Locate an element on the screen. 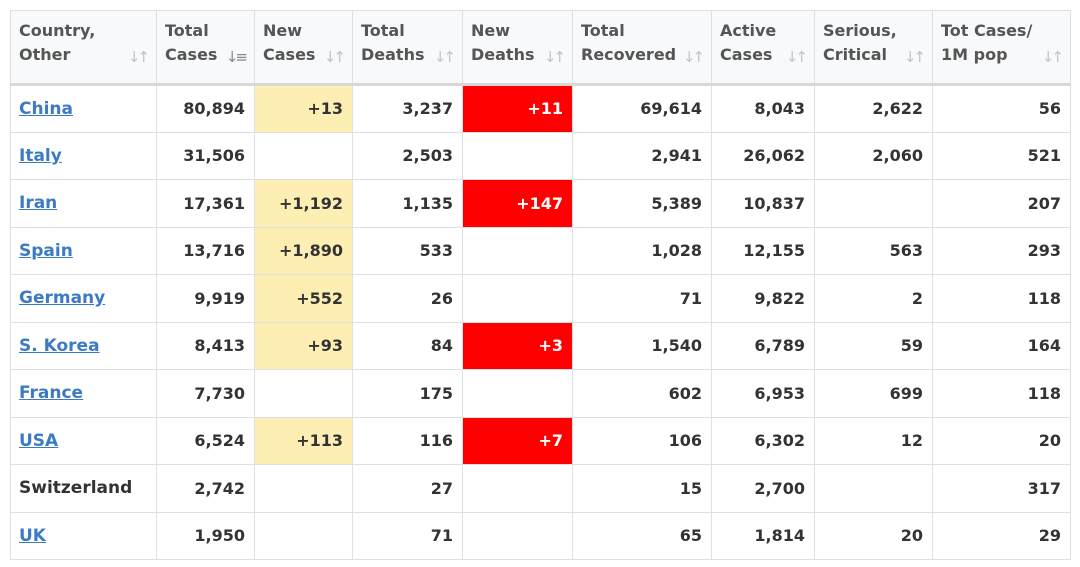 The image size is (1080, 567). total-deaths-cell: 26 is located at coordinates (407, 298).